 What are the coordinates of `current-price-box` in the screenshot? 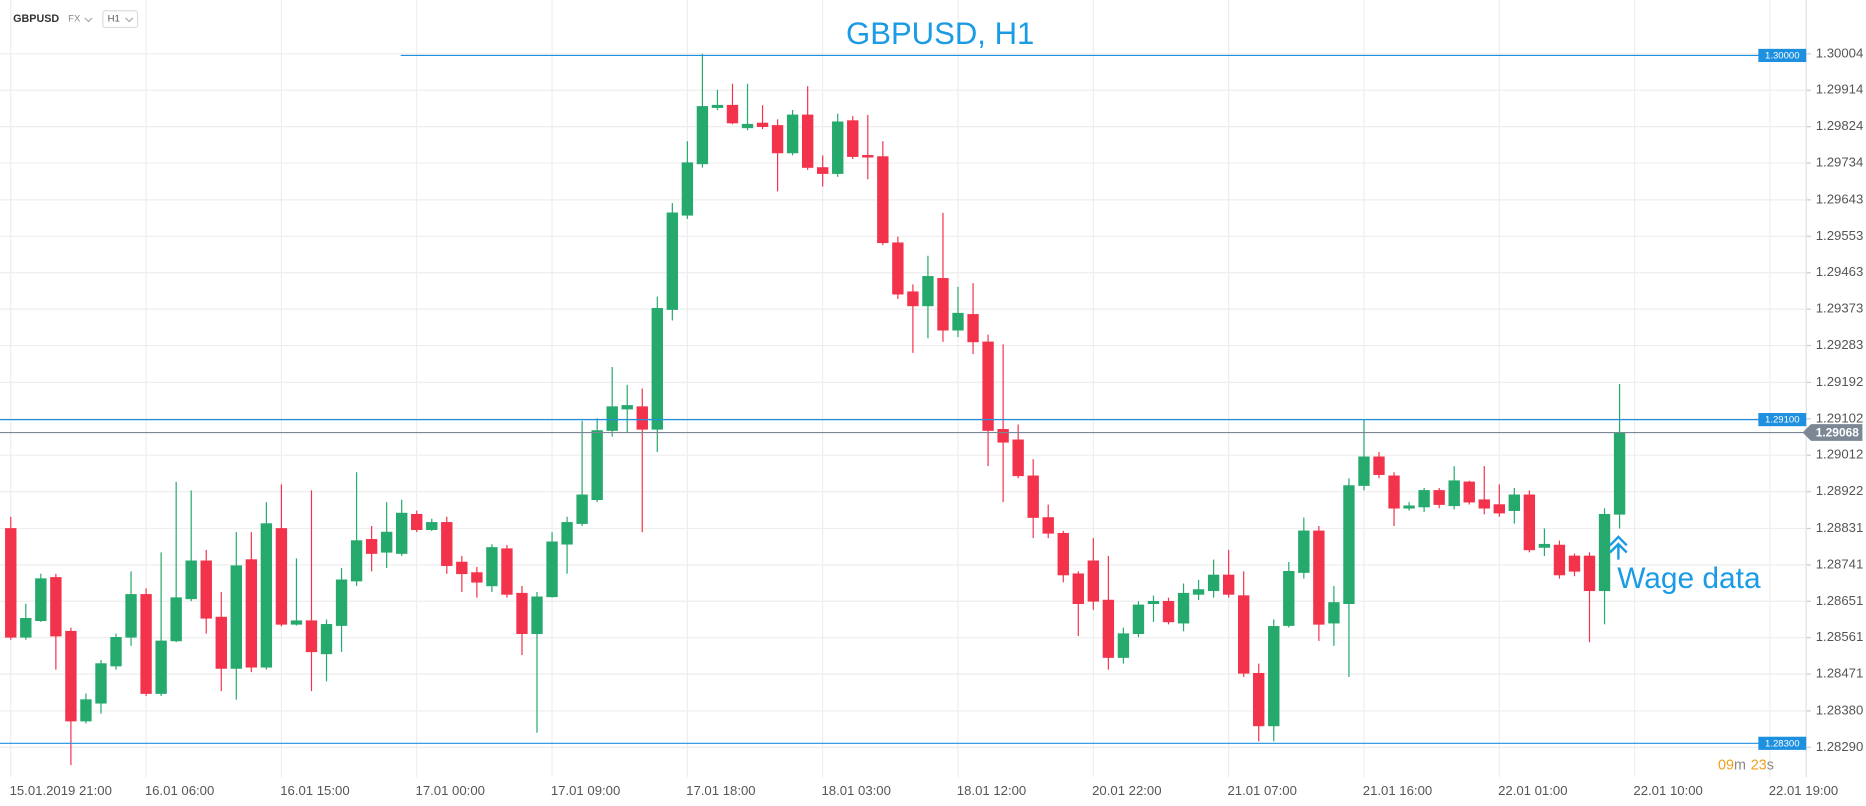 It's located at (1832, 432).